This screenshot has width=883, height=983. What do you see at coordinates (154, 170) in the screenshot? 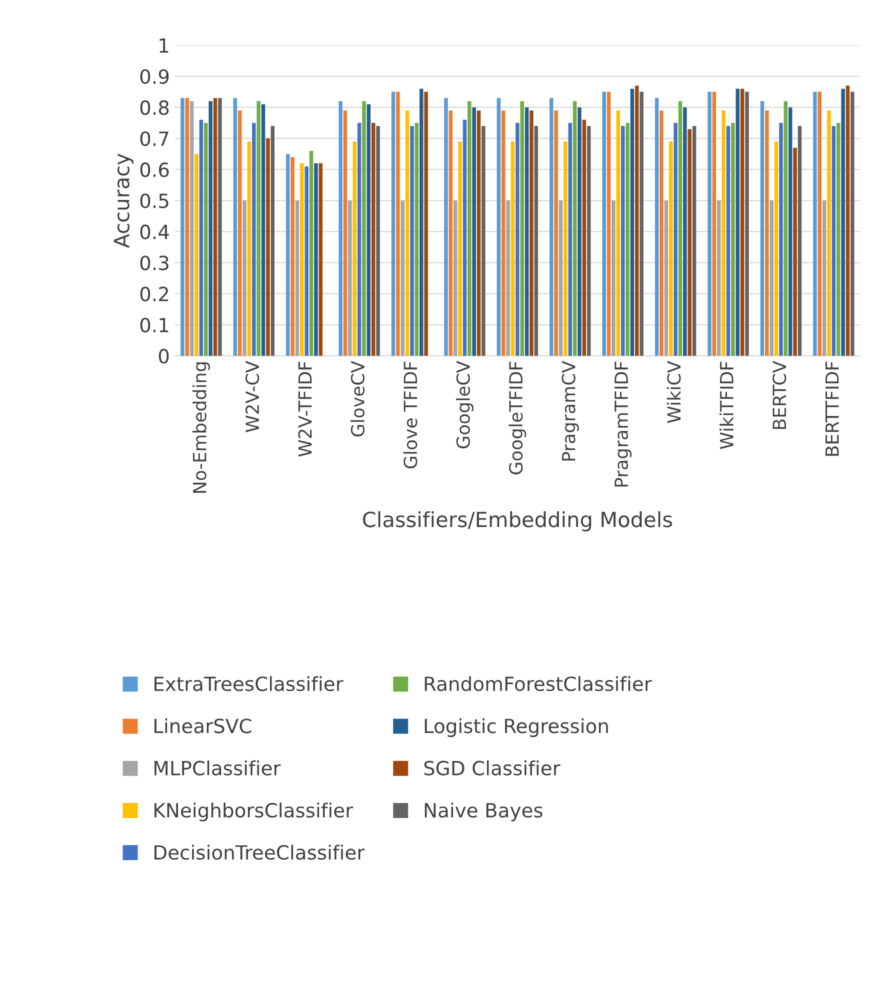
I see `y-tick-label: 0.6` at bounding box center [154, 170].